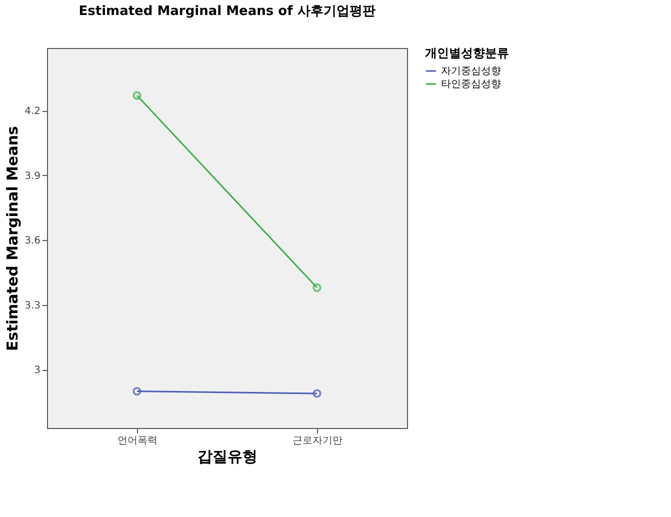  I want to click on legend-label: 자기중심성향, so click(471, 71).